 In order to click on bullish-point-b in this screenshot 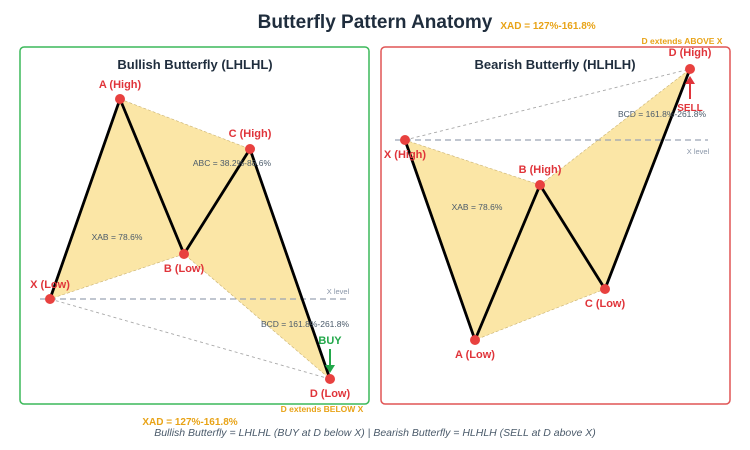, I will do `click(184, 254)`.